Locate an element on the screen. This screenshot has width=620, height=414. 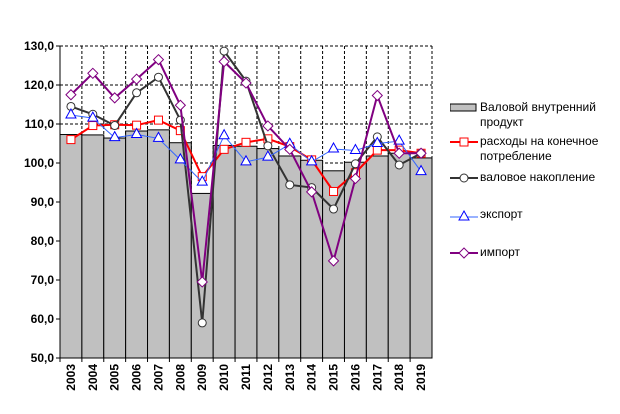
legend-bar-icon is located at coordinates (463, 107).